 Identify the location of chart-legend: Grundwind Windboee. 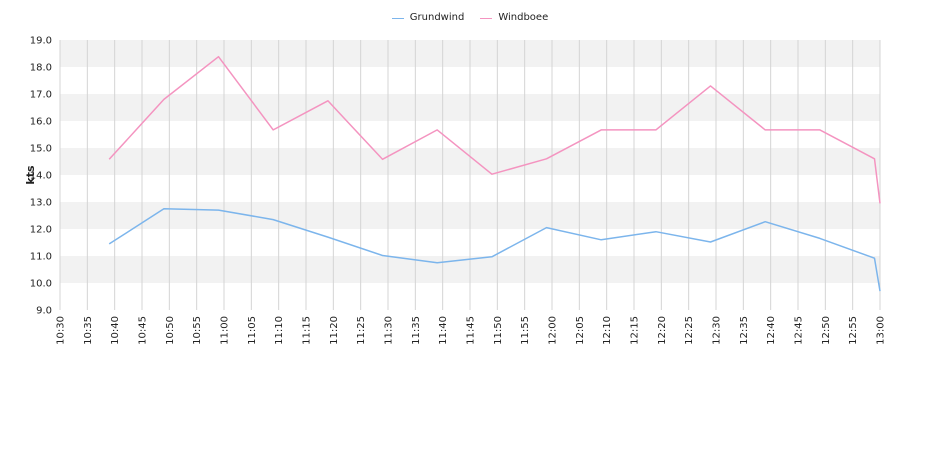
(470, 18).